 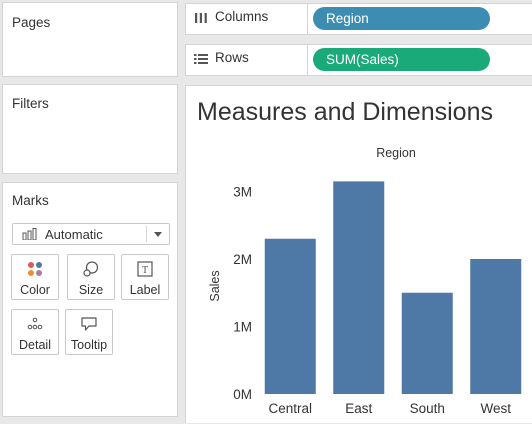 I want to click on label-icon: T, so click(x=145, y=269).